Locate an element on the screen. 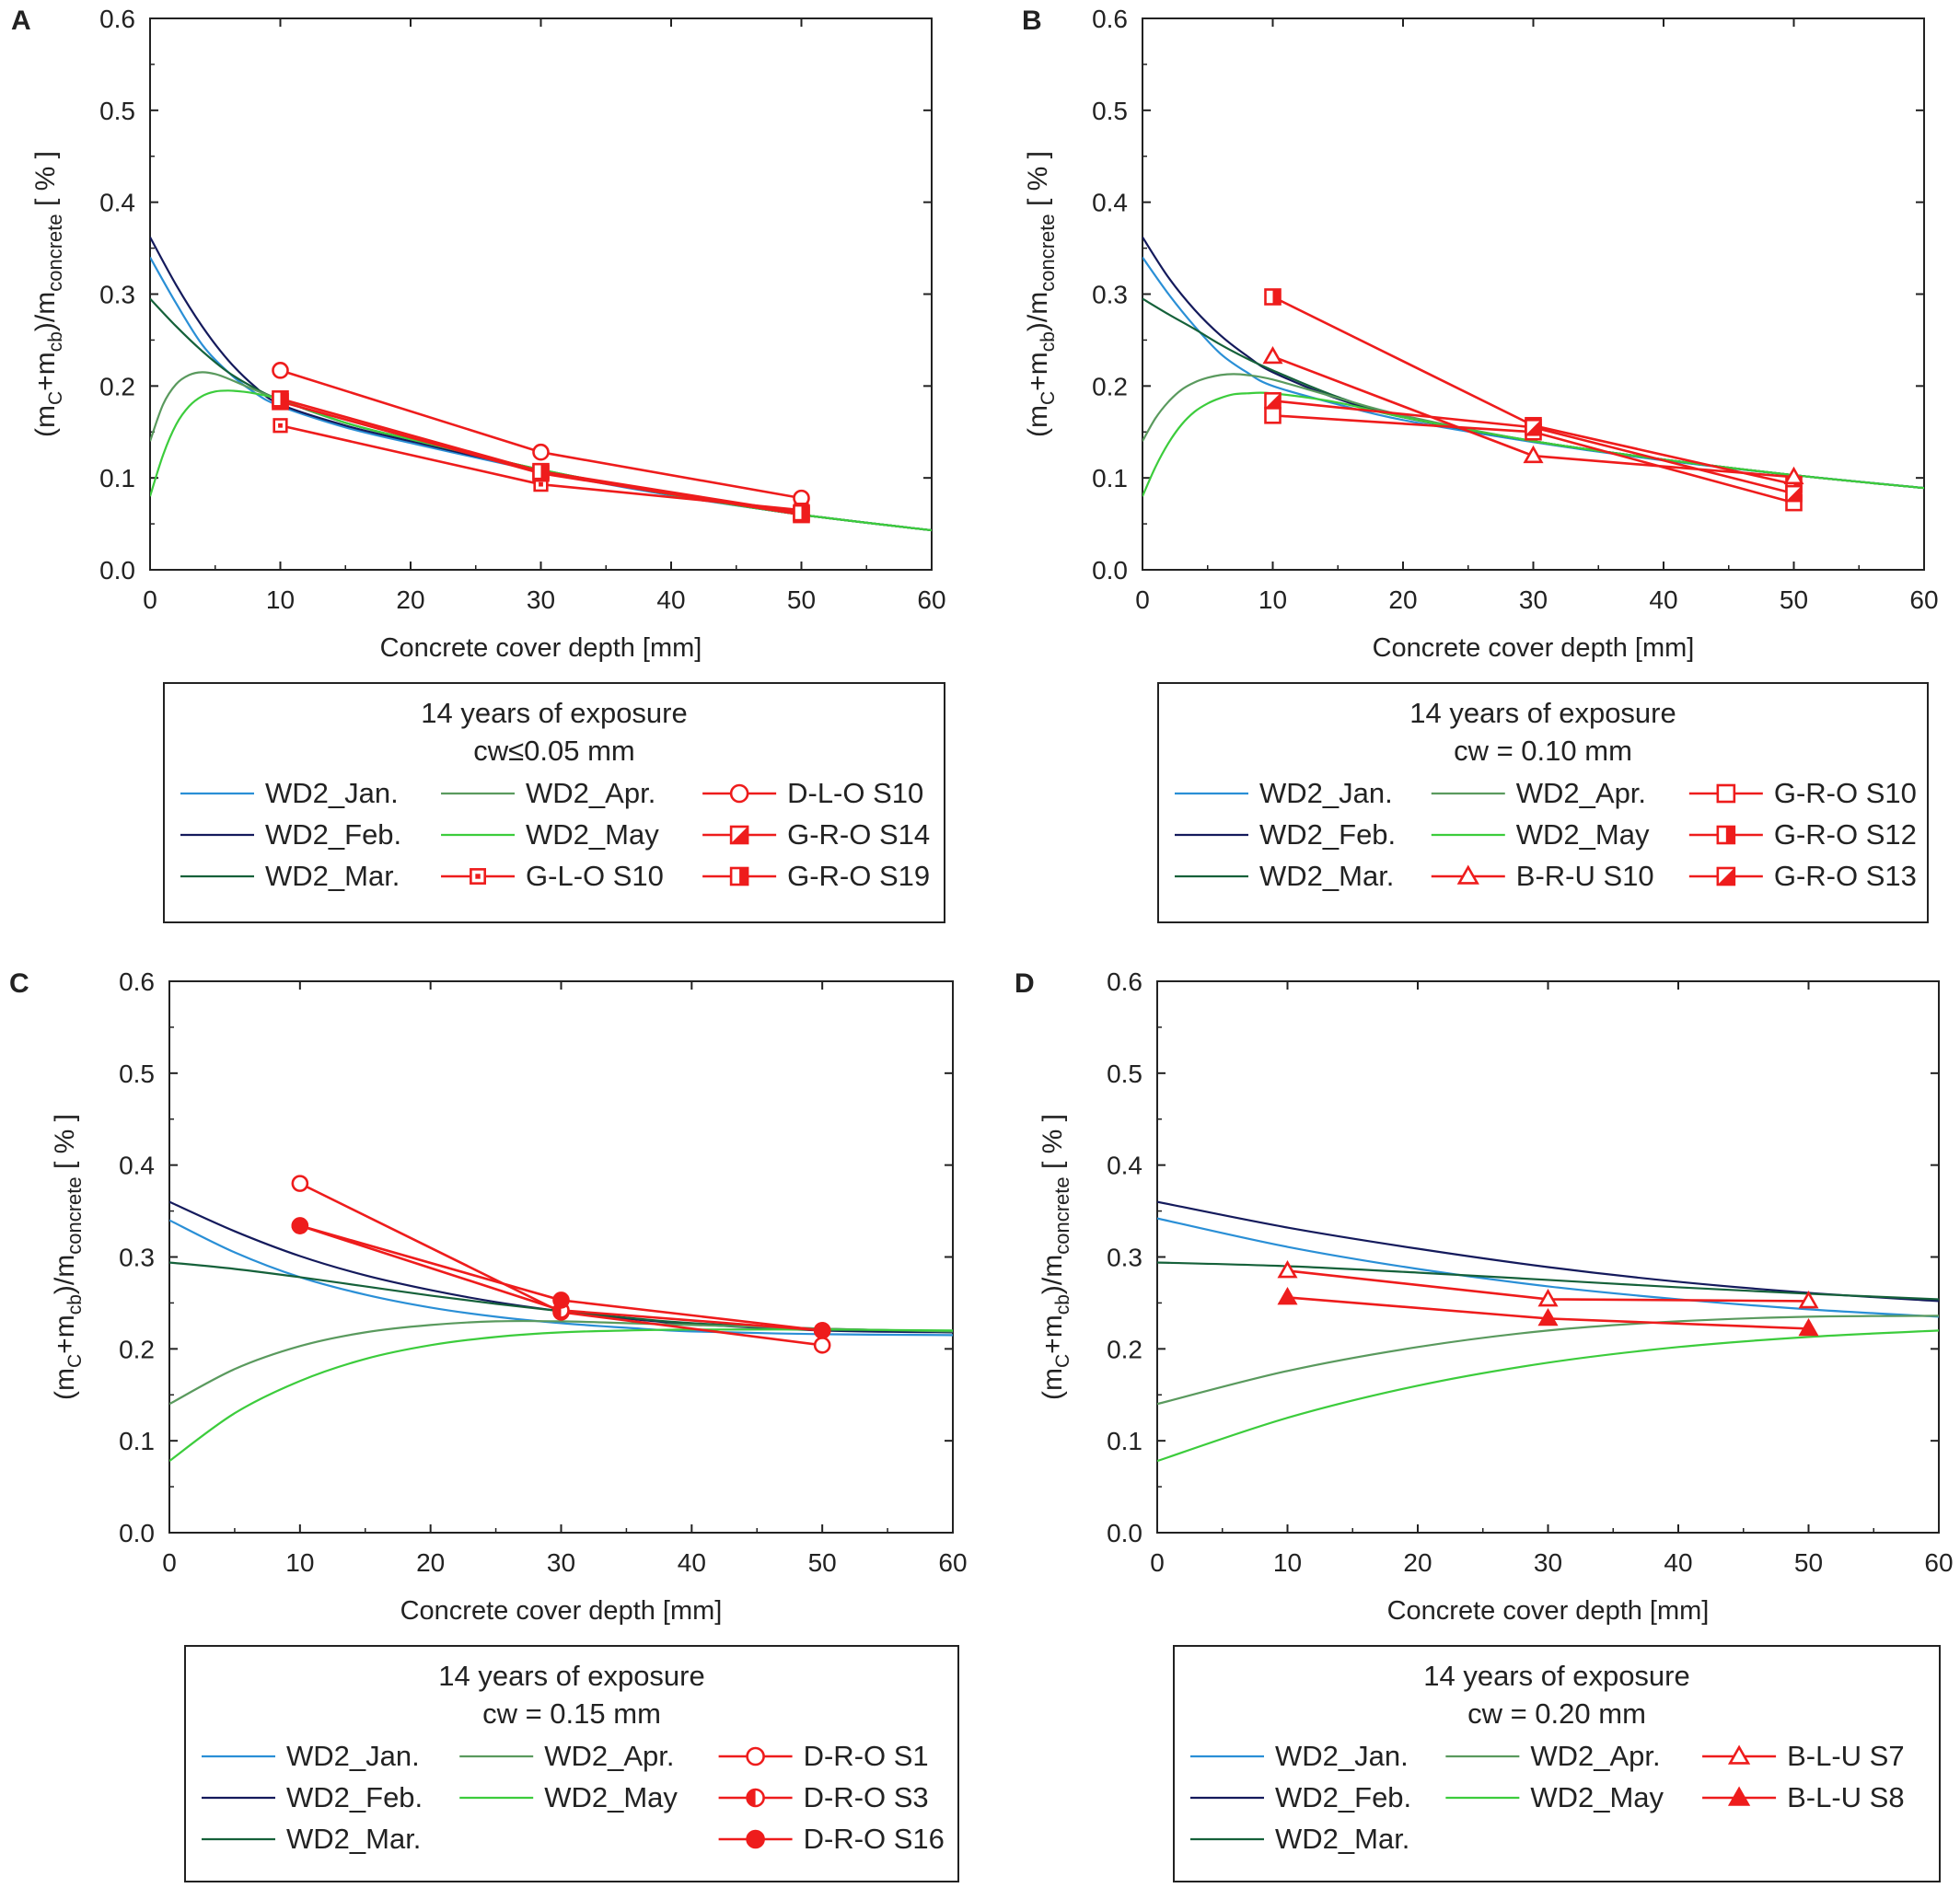 The height and width of the screenshot is (1888, 1960). series-d-r-o-s16 is located at coordinates (561, 1278).